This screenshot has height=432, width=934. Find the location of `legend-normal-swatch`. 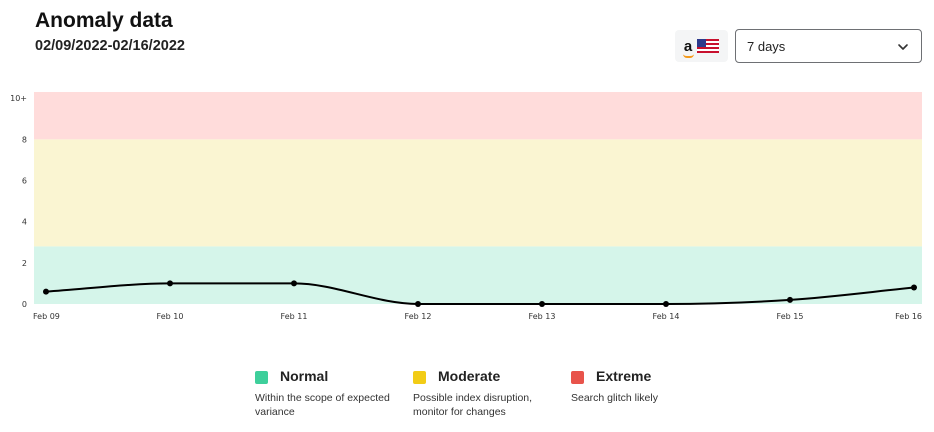

legend-normal-swatch is located at coordinates (261, 377).